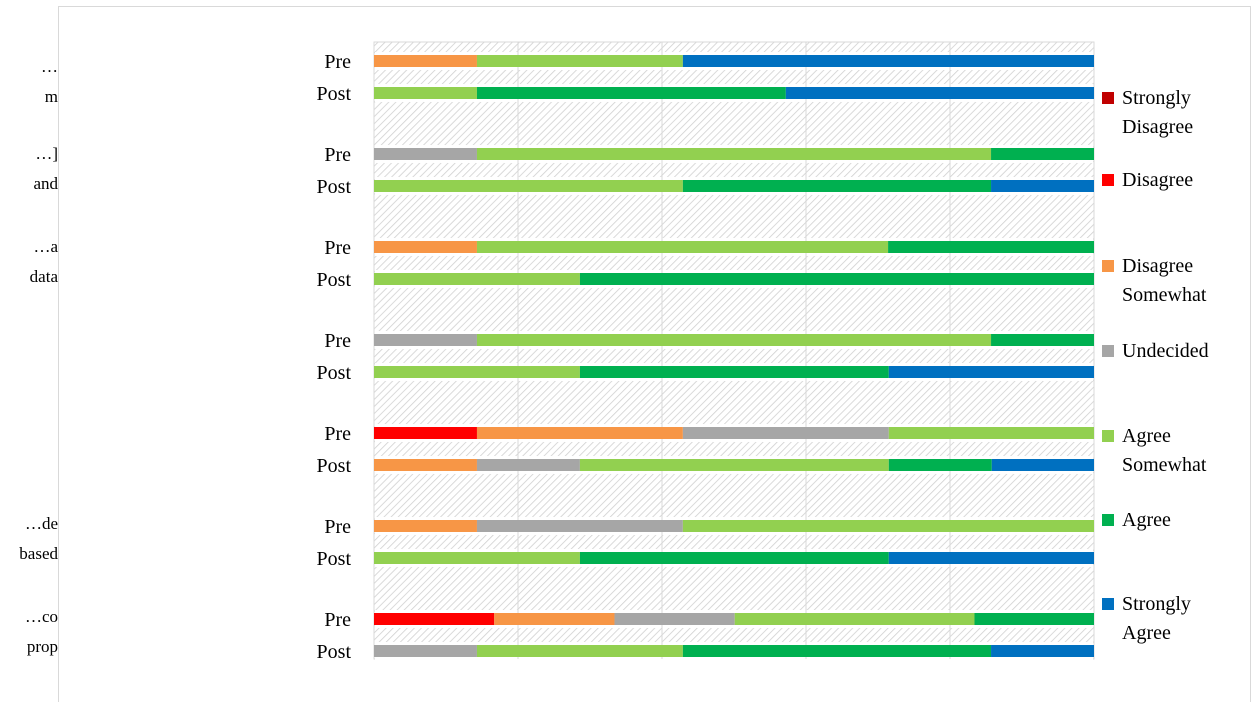 The width and height of the screenshot is (1251, 703). Describe the element at coordinates (46, 153) in the screenshot. I see `question-label-line1: …]` at that location.